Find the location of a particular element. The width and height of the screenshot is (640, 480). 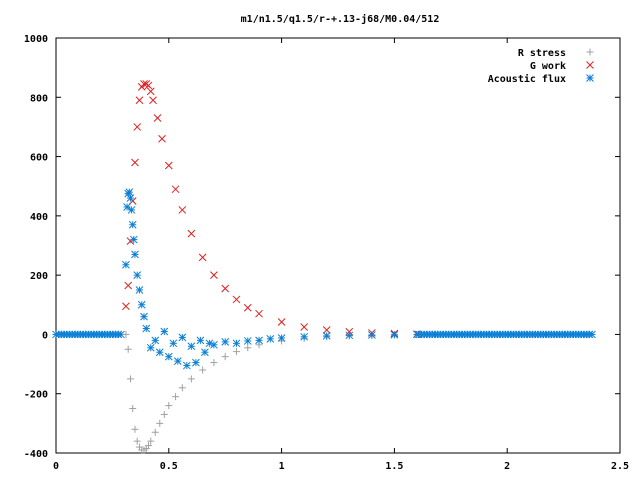

legend-label: G work is located at coordinates (548, 66).